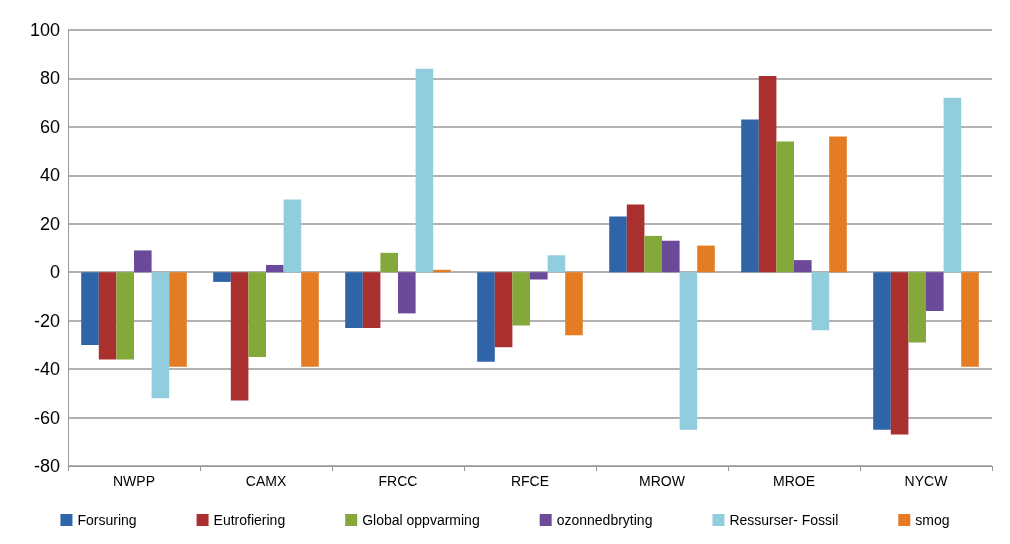 The height and width of the screenshot is (544, 1010). I want to click on x-tick-label: NYCW, so click(926, 481).